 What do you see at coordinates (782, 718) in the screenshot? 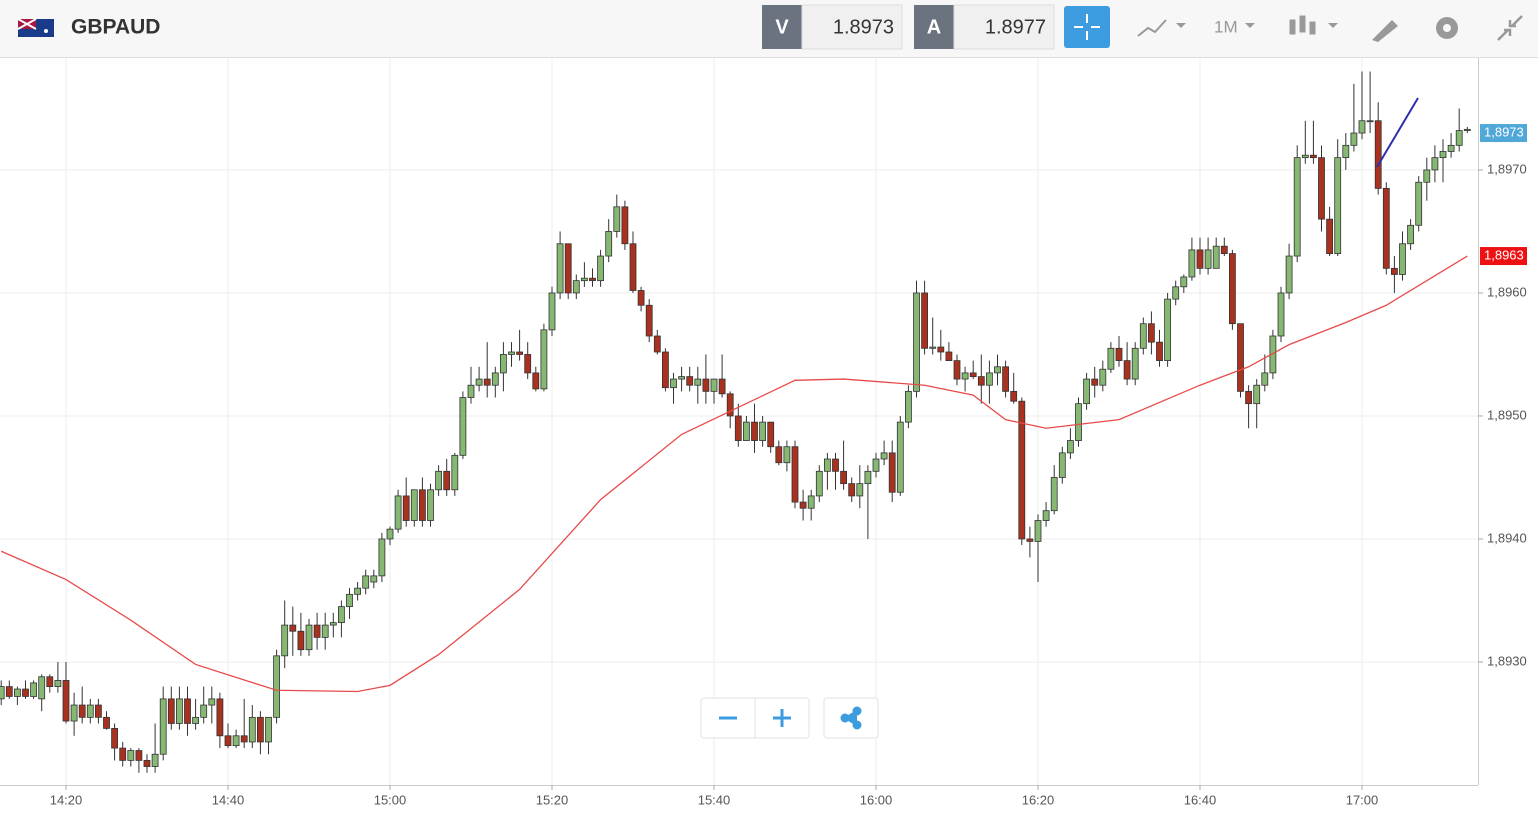
I see `zoom-in` at bounding box center [782, 718].